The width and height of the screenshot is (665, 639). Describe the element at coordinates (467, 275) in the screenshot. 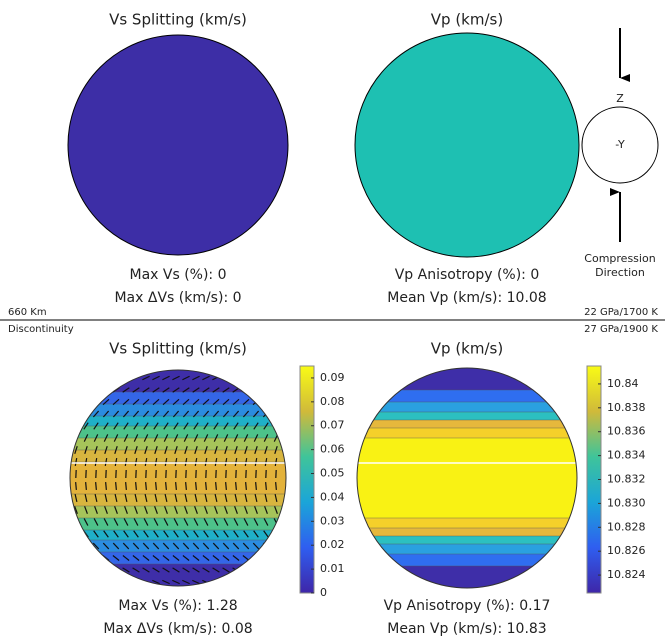

I see `annotation: Vp Anisotropy (%): 0` at that location.